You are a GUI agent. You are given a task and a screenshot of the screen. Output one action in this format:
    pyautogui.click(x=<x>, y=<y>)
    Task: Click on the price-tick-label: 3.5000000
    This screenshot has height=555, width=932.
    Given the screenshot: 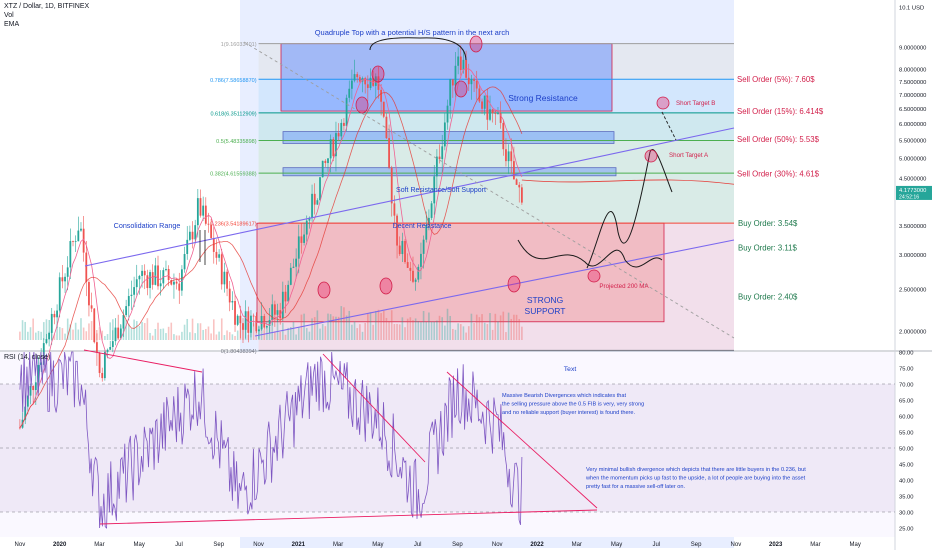 What is the action you would take?
    pyautogui.click(x=912, y=227)
    